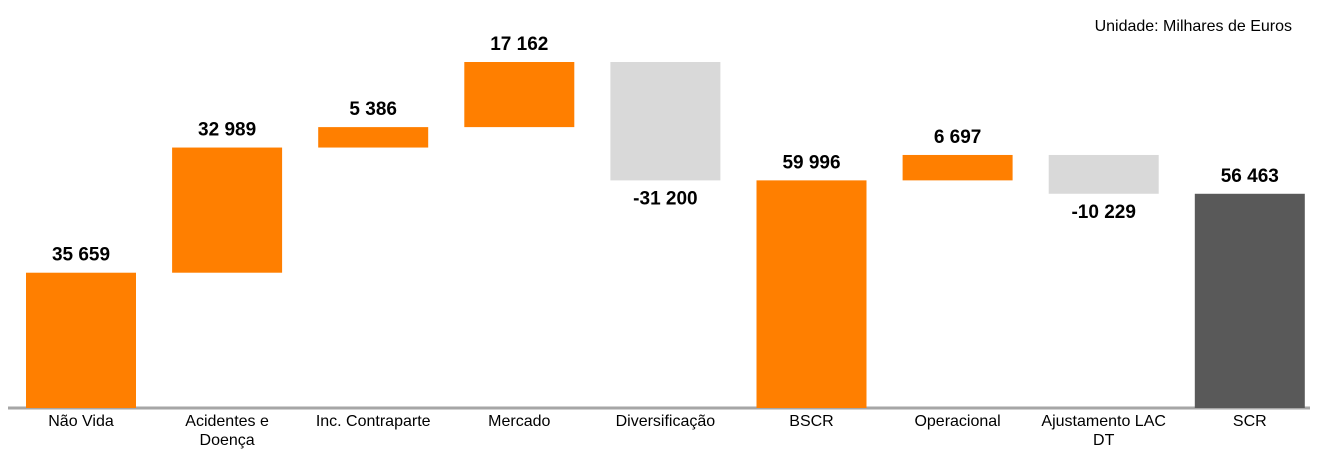 This screenshot has height=456, width=1332. I want to click on x-tick-label: SCR, so click(1249, 421).